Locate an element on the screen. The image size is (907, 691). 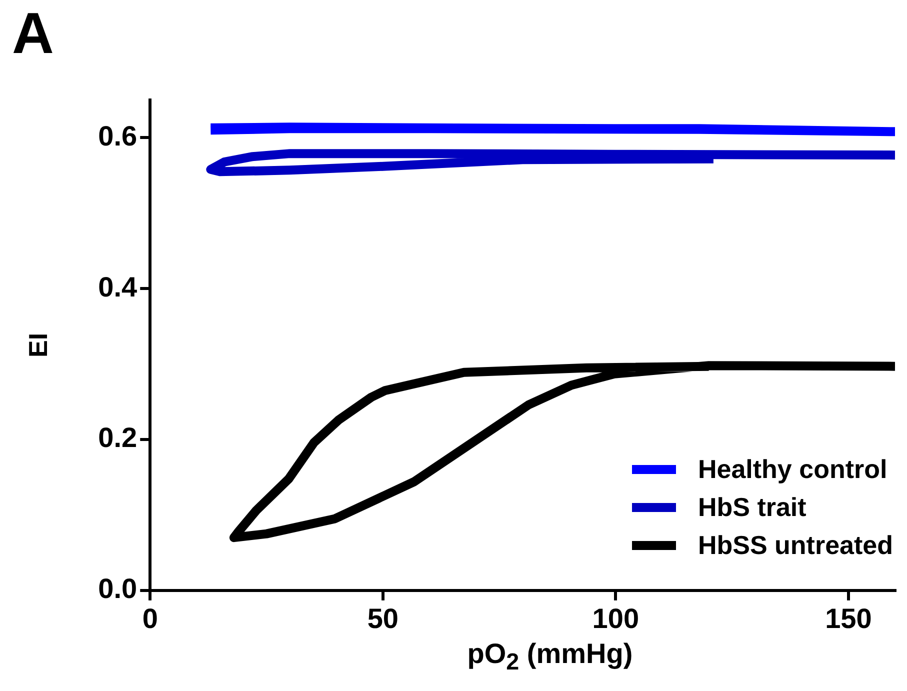
y-tick-label: 0.4 is located at coordinates (118, 286).